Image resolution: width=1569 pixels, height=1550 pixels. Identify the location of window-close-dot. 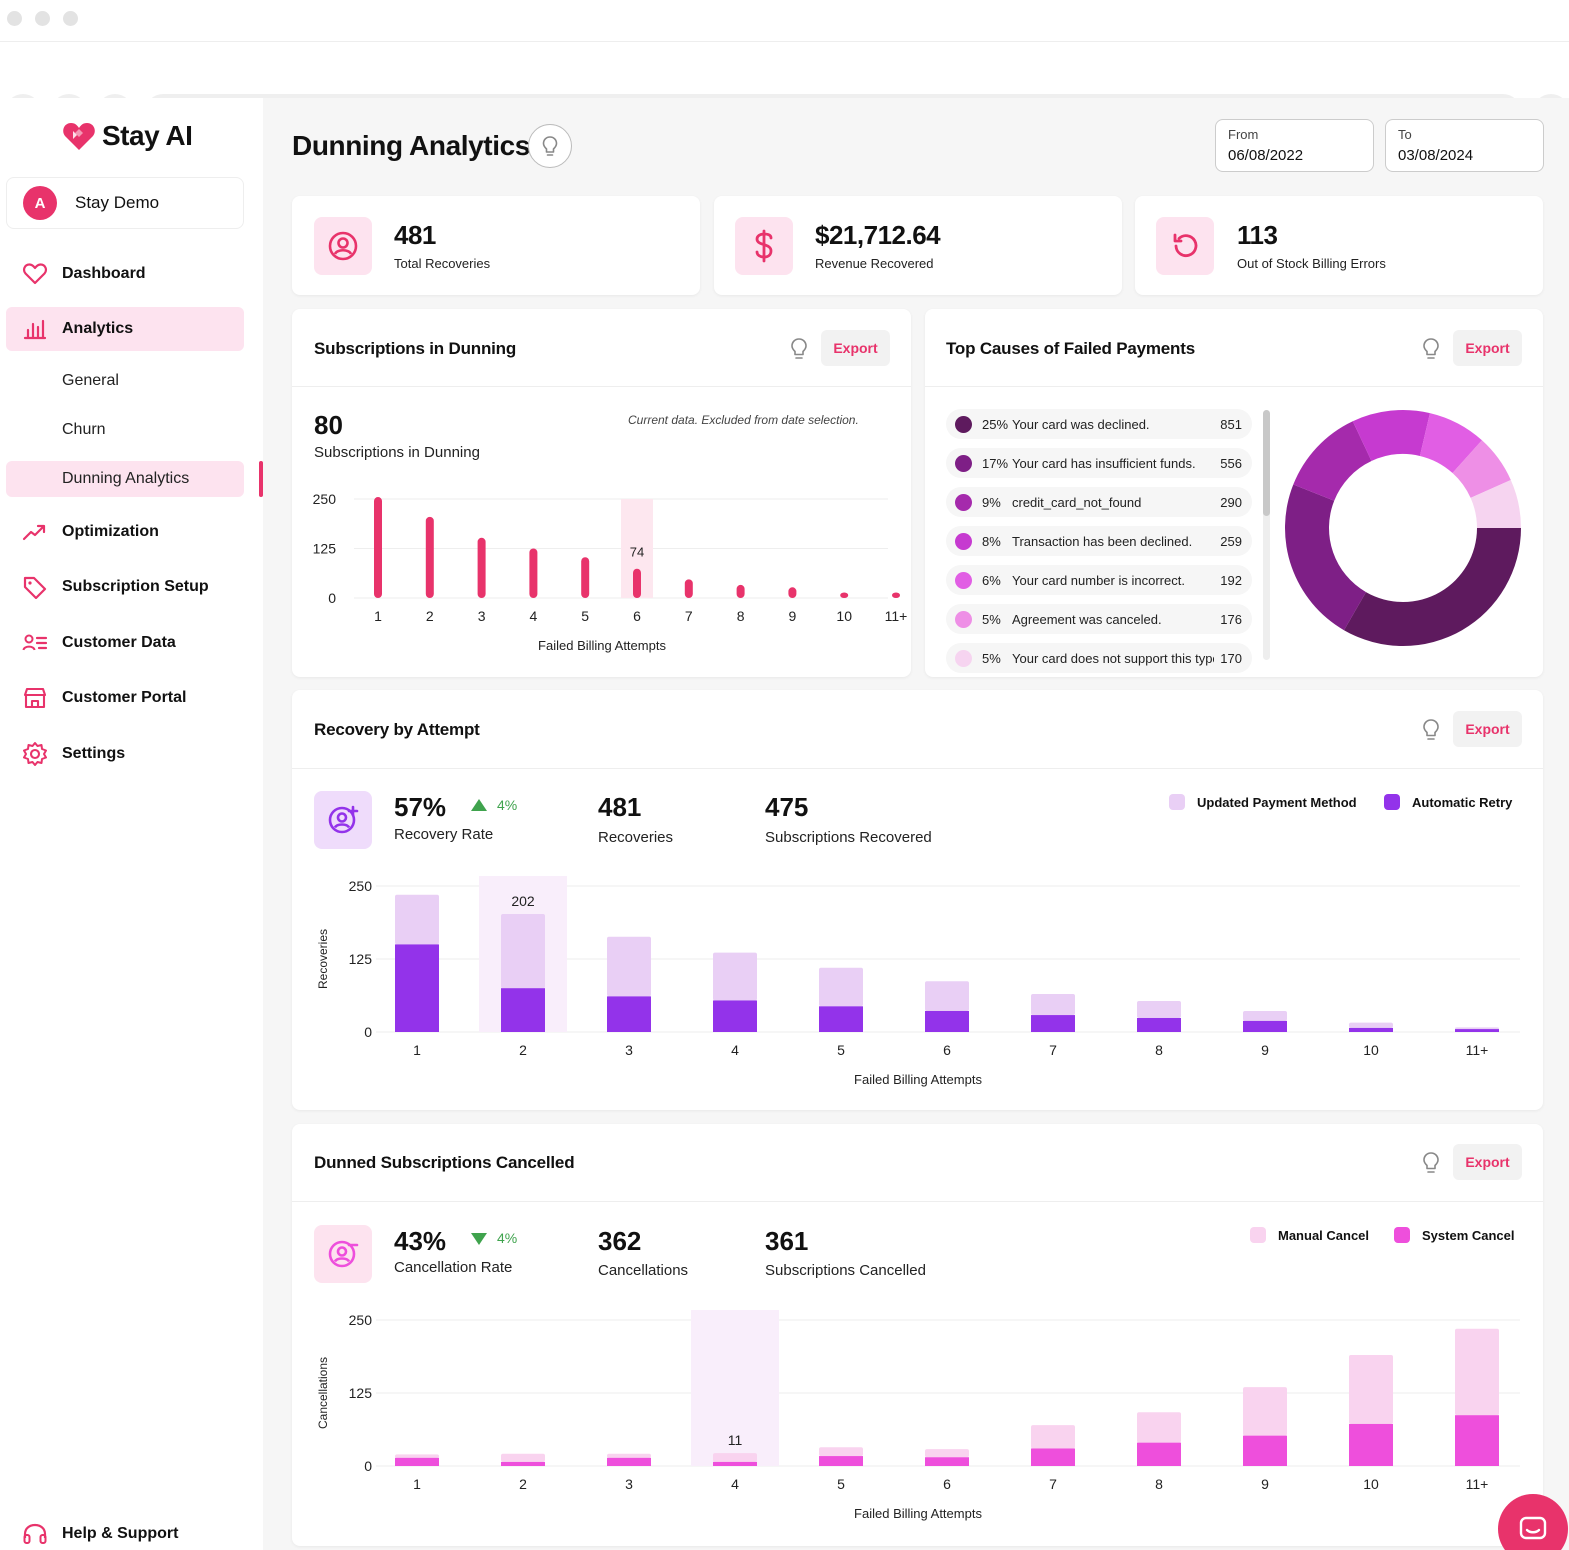
(14, 18).